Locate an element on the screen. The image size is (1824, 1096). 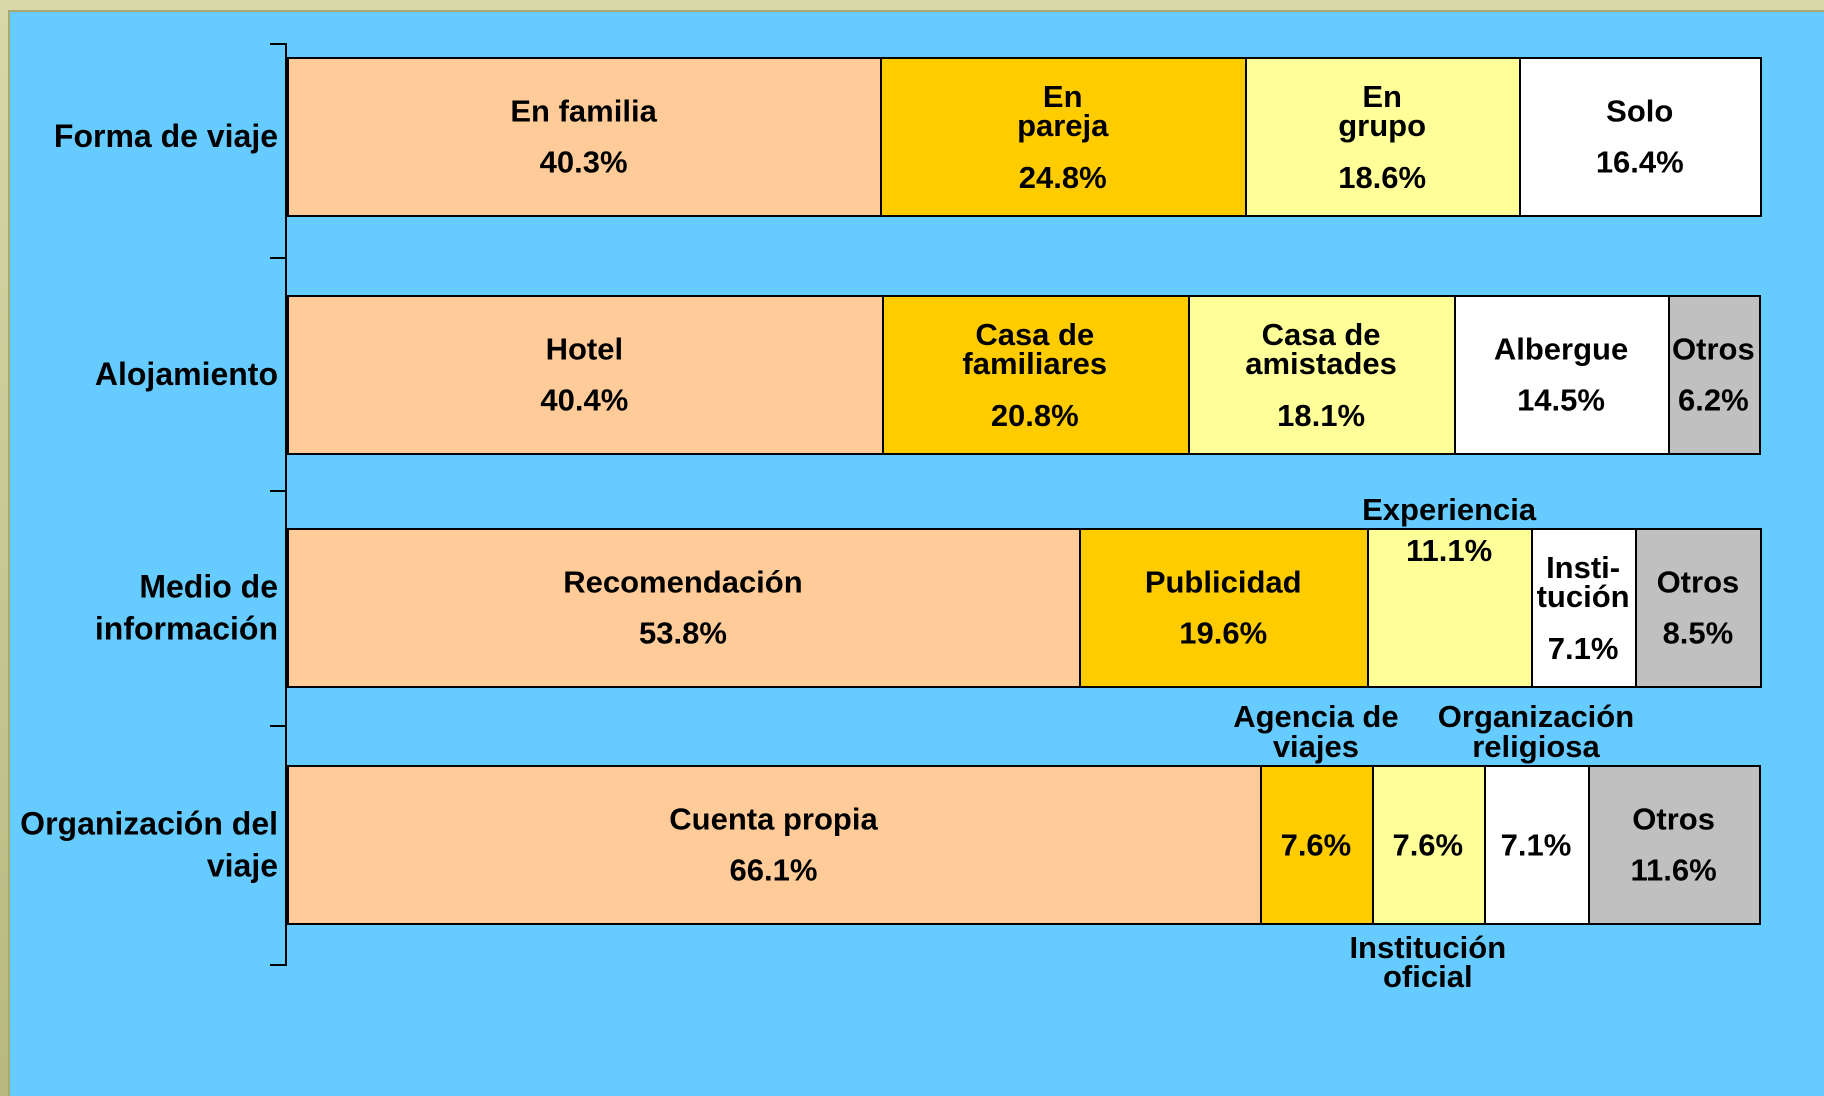
value-label: 40.3% is located at coordinates (583, 162).